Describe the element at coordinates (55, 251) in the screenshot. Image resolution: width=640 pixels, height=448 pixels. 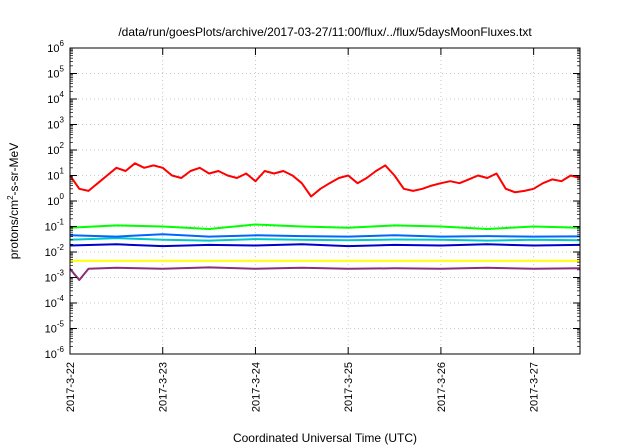
I see `y-tick-label: 10⁻²` at that location.